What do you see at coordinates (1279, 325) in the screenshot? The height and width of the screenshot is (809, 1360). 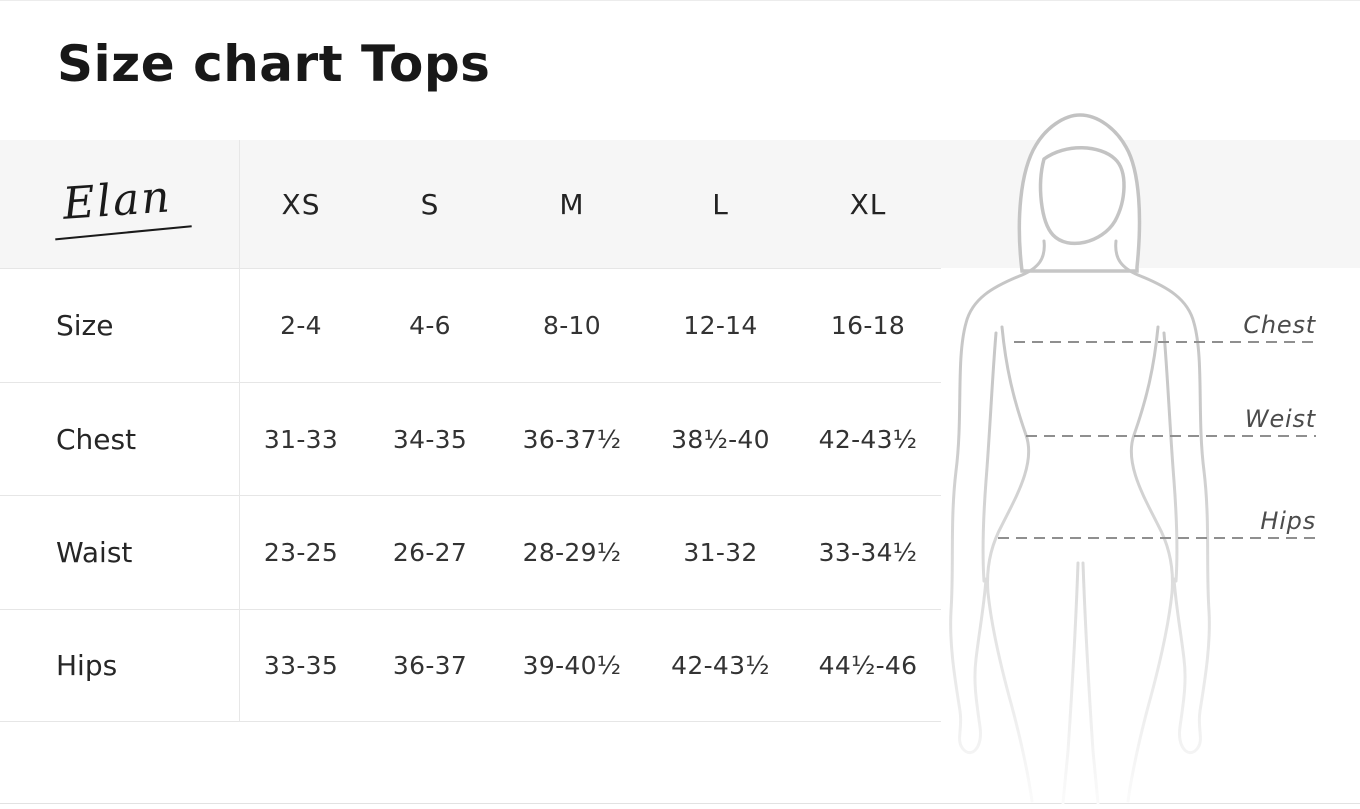 I see `chest-annotation-label: Chest` at bounding box center [1279, 325].